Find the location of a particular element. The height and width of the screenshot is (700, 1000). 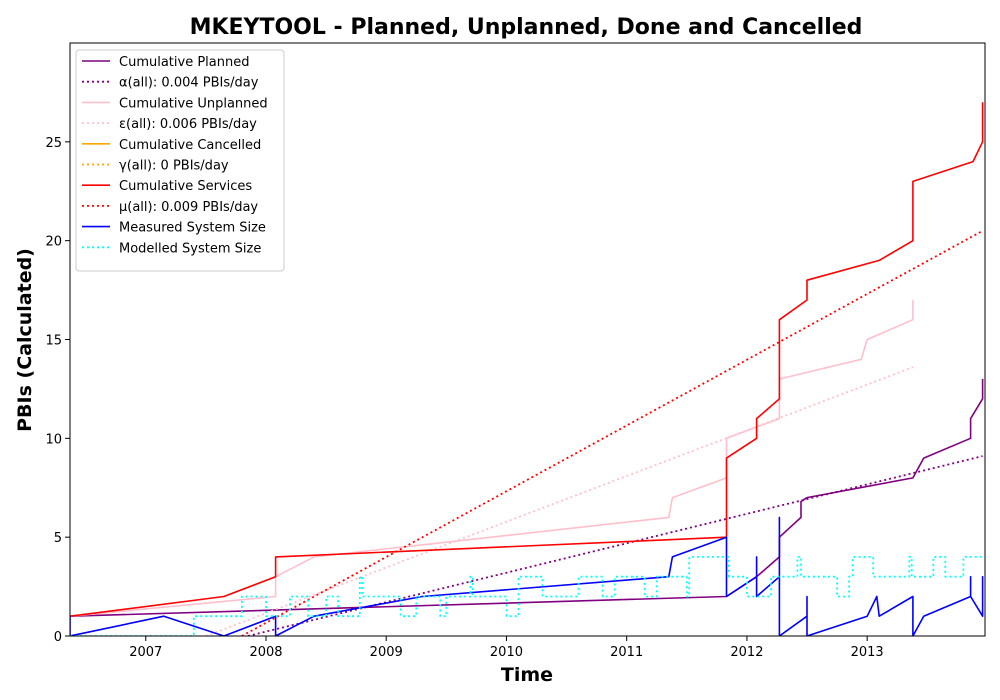

legend-label: Cumulative Services is located at coordinates (185, 186).